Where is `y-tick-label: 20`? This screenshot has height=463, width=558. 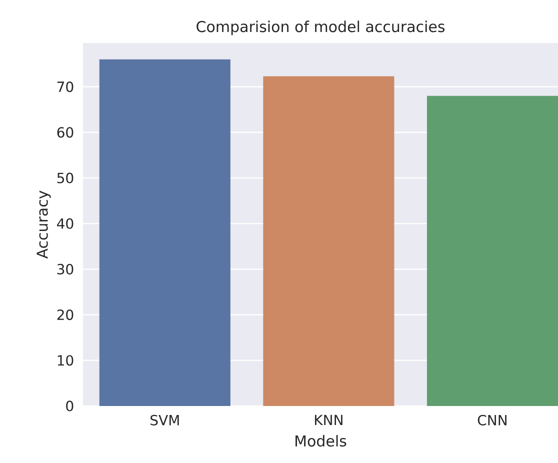 y-tick-label: 20 is located at coordinates (65, 314).